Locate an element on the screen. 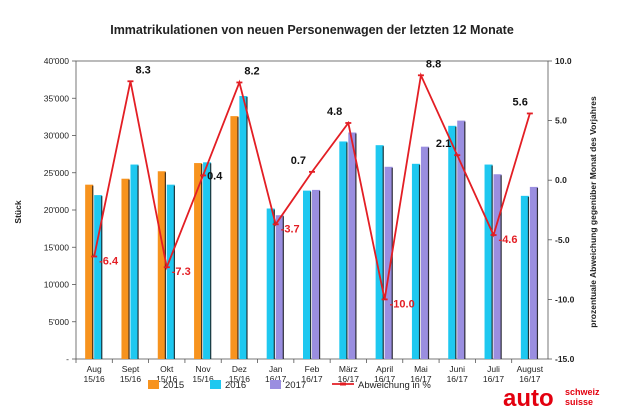 The width and height of the screenshot is (630, 412). deviation-label-0: -6.4 is located at coordinates (109, 261).